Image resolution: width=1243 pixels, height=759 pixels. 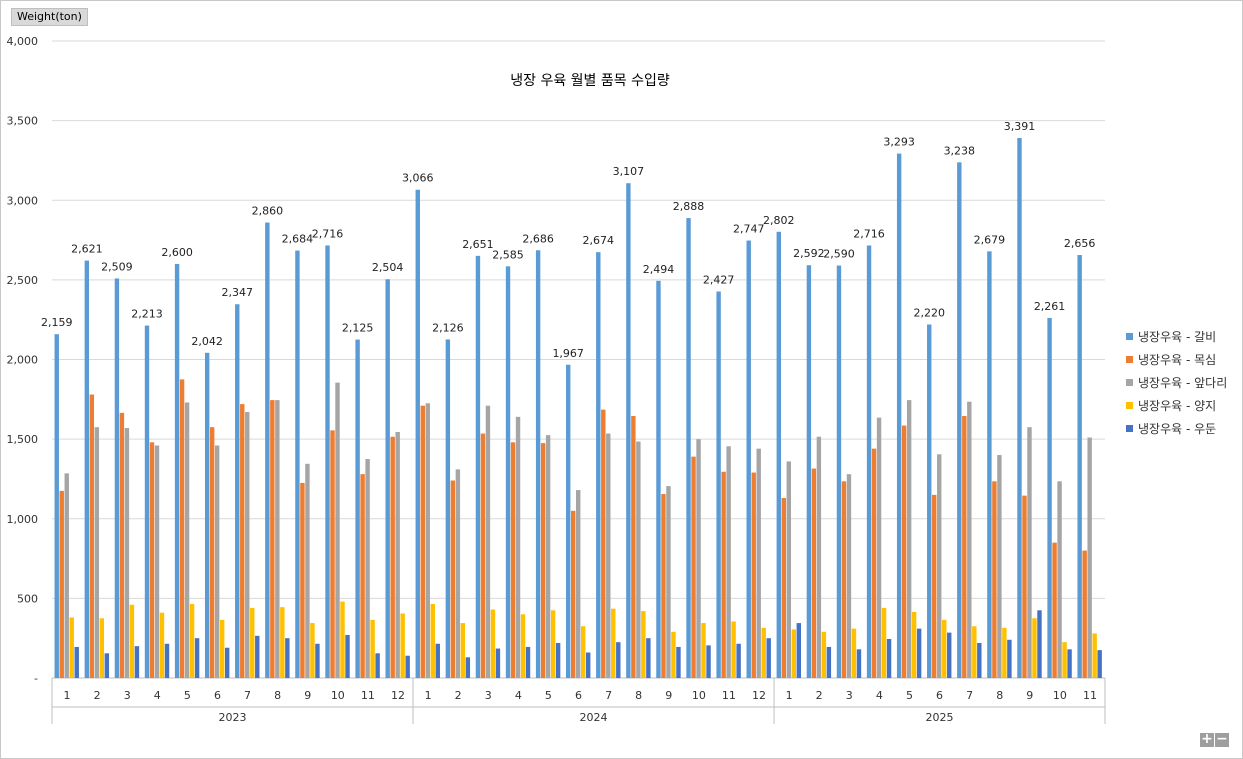 I want to click on data-label: 2,684, so click(x=298, y=239).